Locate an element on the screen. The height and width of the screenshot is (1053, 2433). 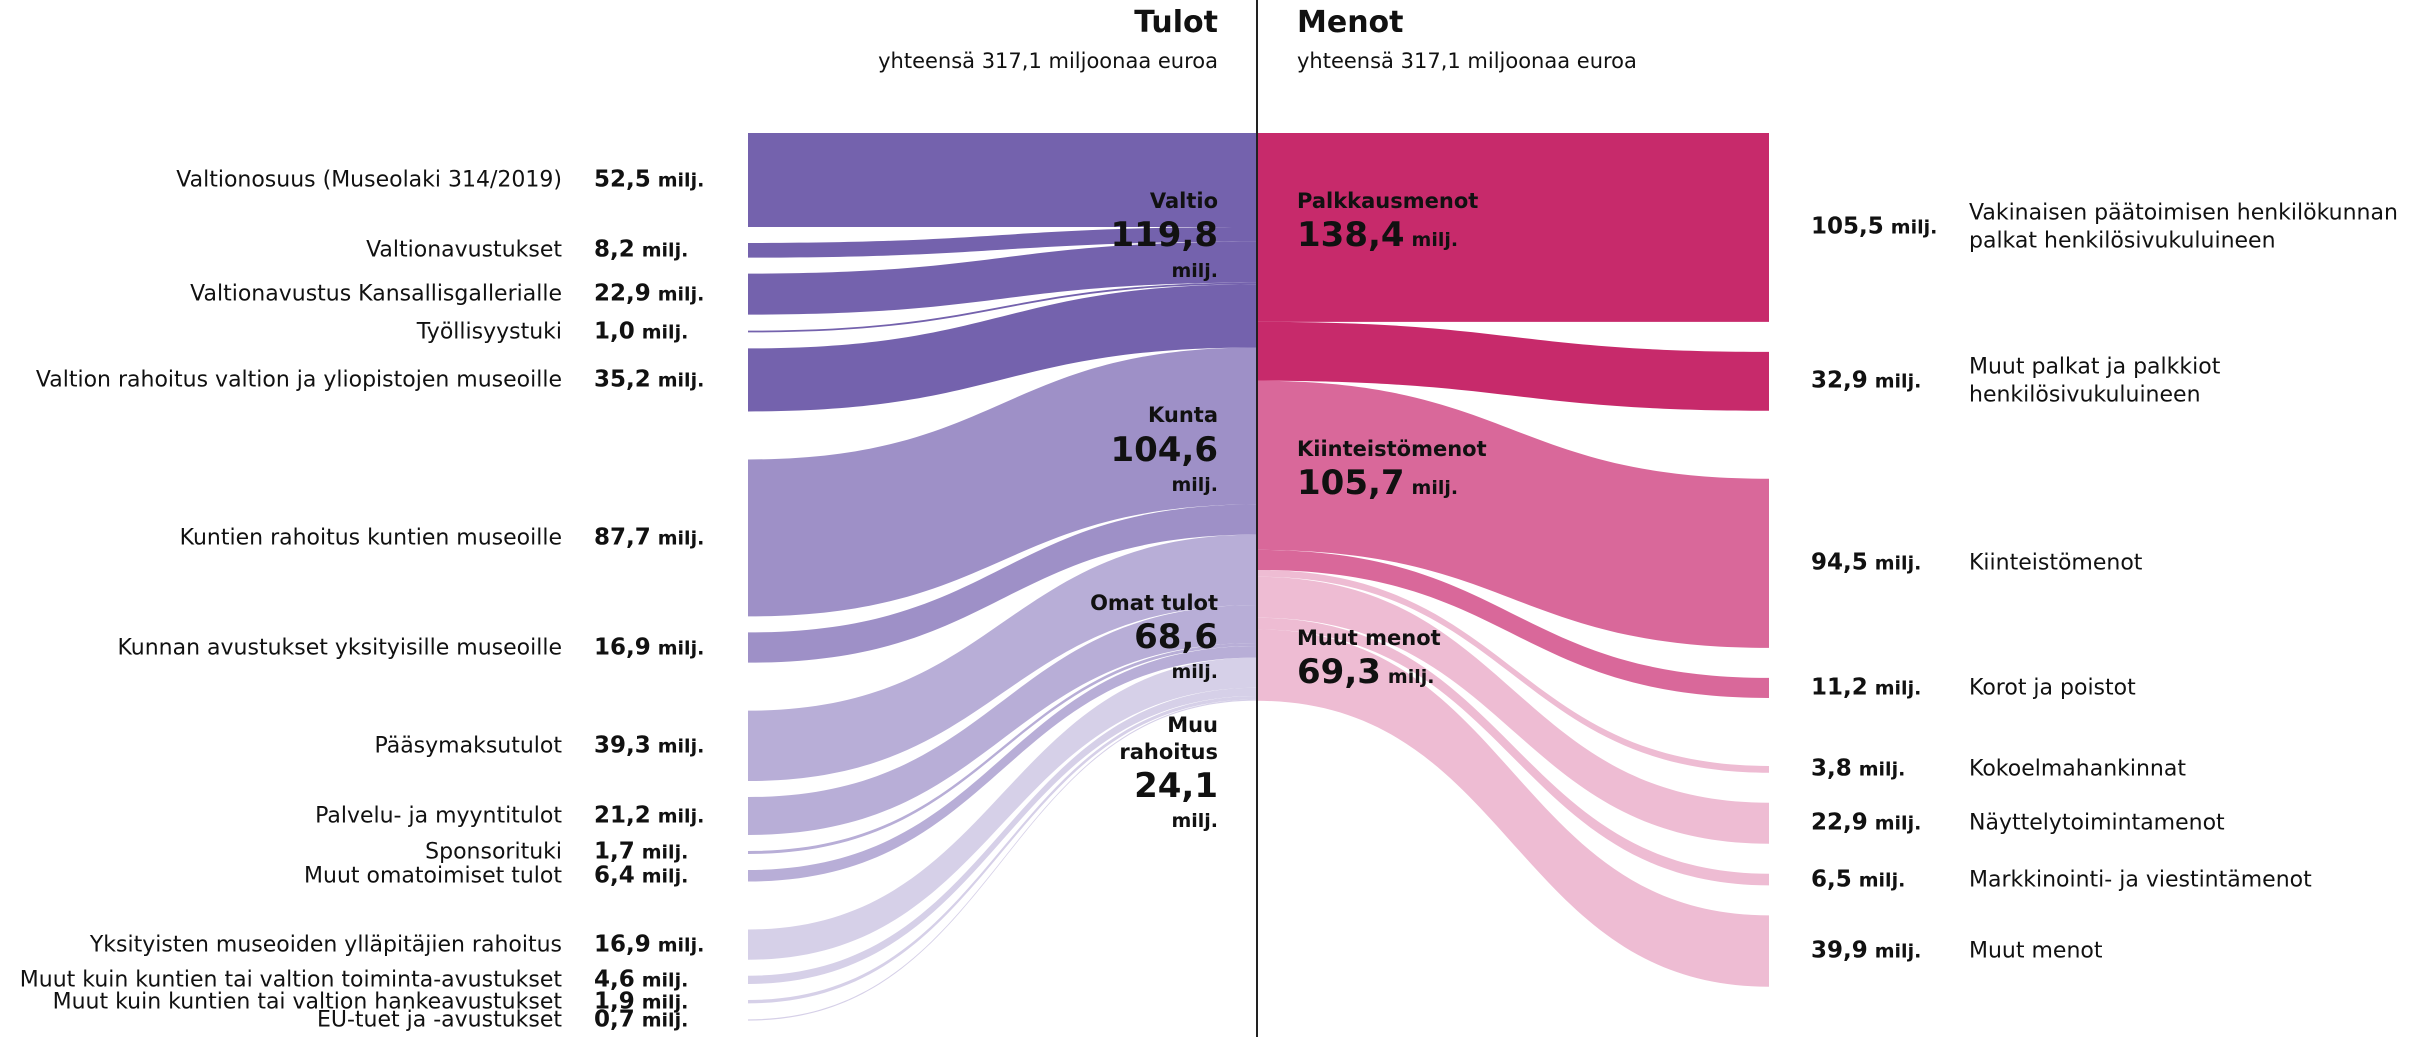
item-name: Näyttelytoimintamenot is located at coordinates (2097, 823).